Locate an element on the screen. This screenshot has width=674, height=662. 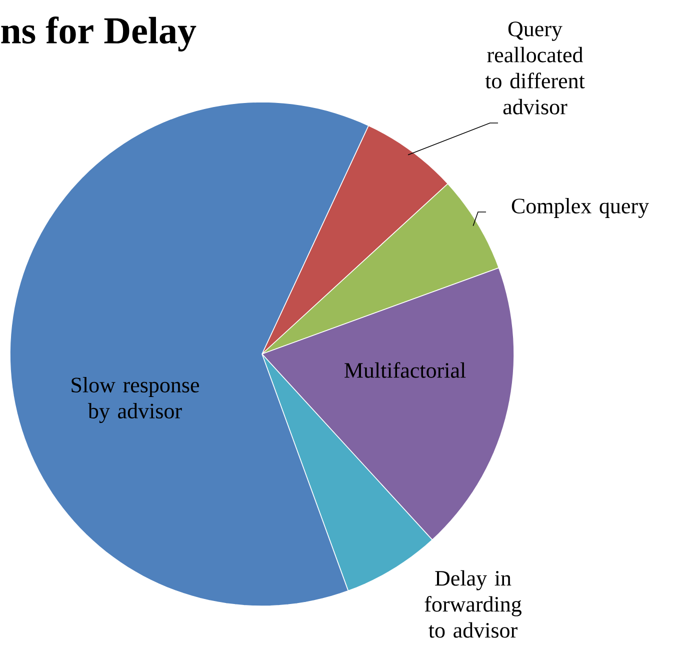
chart-title: ns for Delay is located at coordinates (98, 34).